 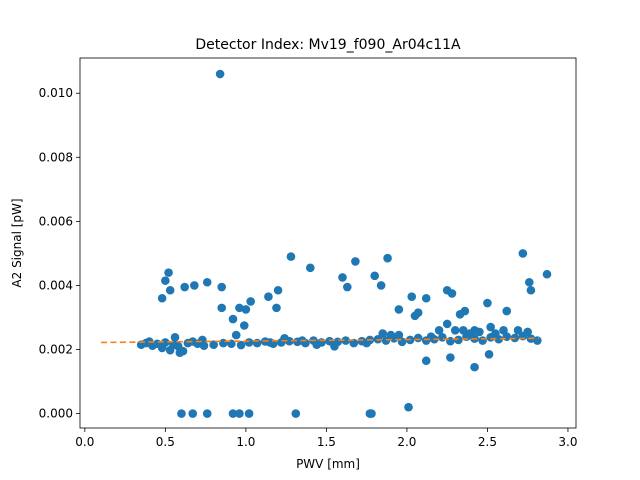 What do you see at coordinates (328, 464) in the screenshot?
I see `x-axis-label: PWV [mm]` at bounding box center [328, 464].